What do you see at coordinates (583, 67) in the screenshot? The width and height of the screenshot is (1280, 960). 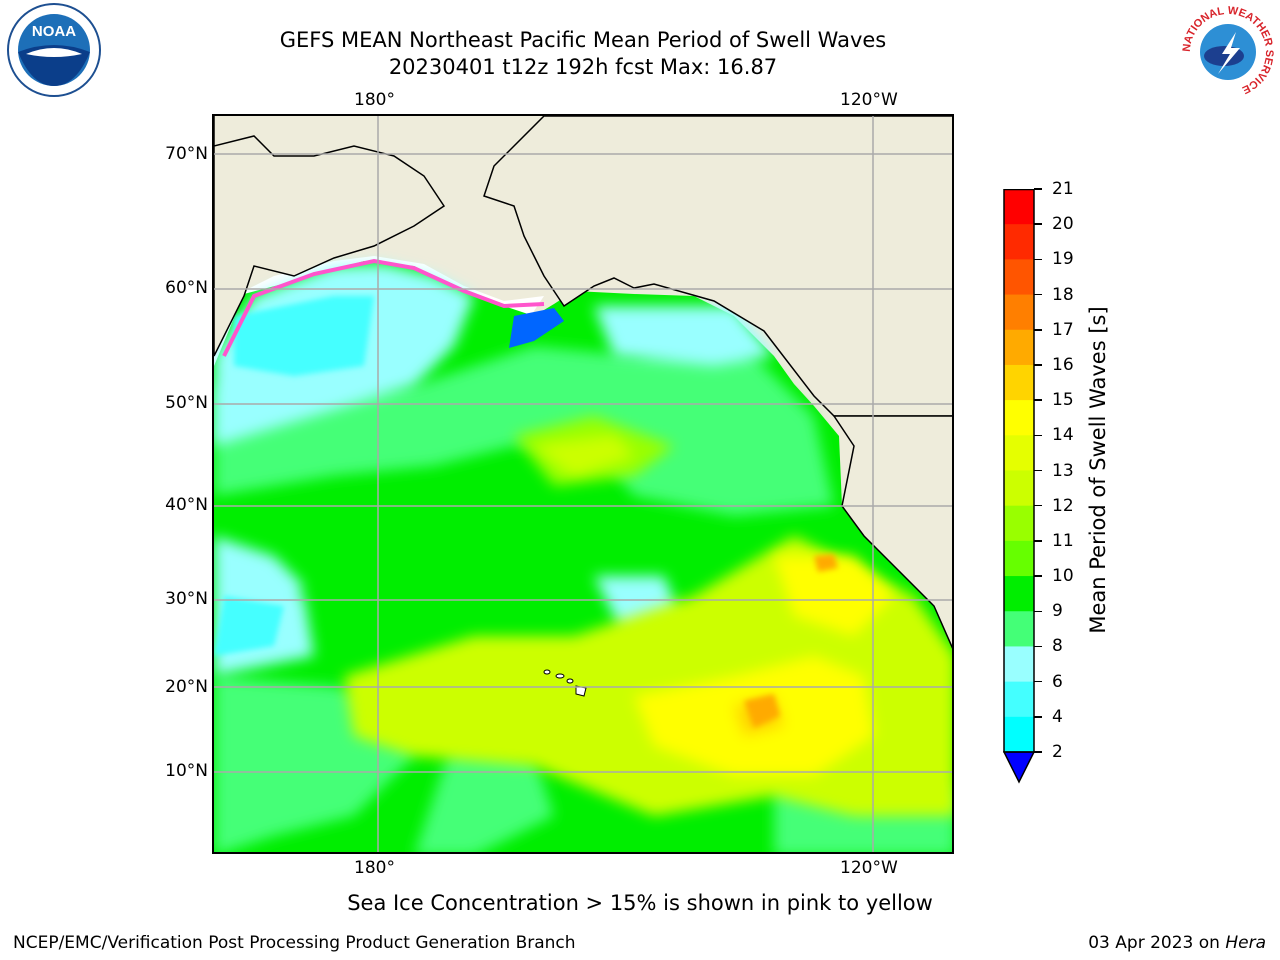 I see `chart-subtitle: 20230401 t12z 192h fcst Max: 16.87` at bounding box center [583, 67].